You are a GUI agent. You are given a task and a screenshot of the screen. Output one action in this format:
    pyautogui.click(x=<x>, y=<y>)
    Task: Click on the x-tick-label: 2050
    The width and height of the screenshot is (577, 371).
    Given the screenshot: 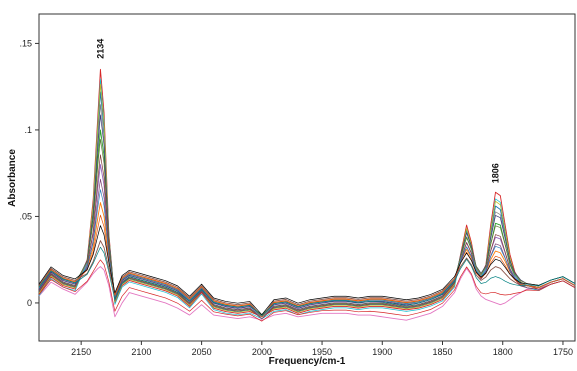 What is the action you would take?
    pyautogui.click(x=202, y=352)
    